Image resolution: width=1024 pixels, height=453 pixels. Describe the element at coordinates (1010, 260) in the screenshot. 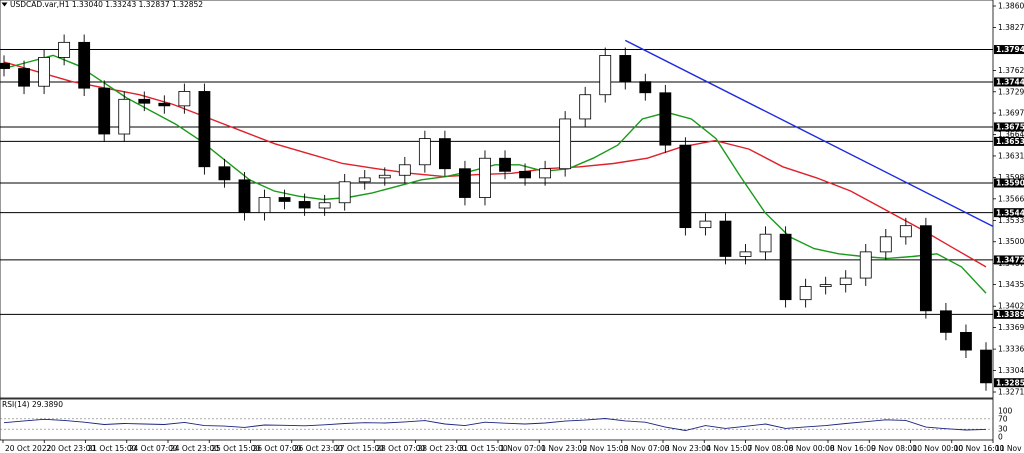

I see `level-label: 1.34727` at that location.